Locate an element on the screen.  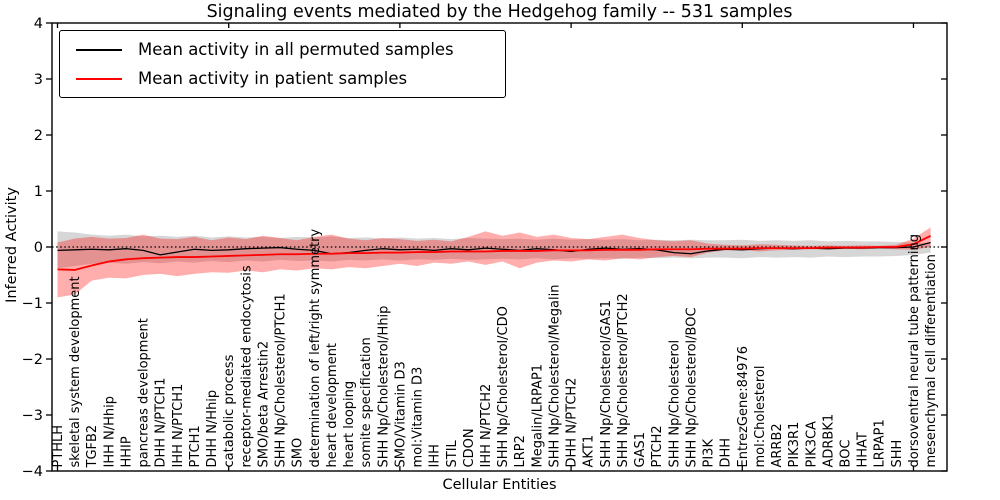
x-category-label: heart development is located at coordinates (332, 405).